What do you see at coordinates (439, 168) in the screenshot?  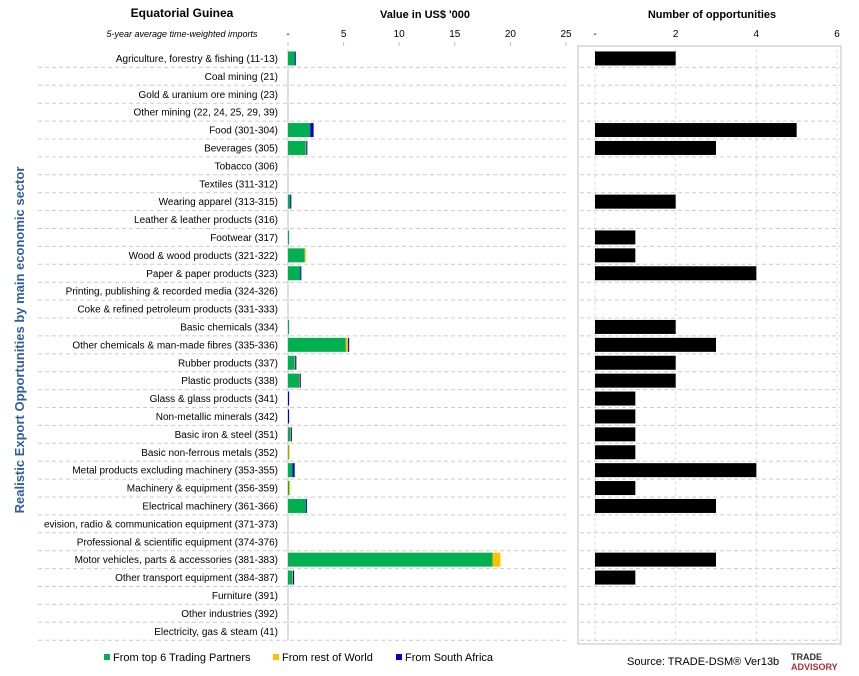 I see `table-row: Tobacco (306)` at bounding box center [439, 168].